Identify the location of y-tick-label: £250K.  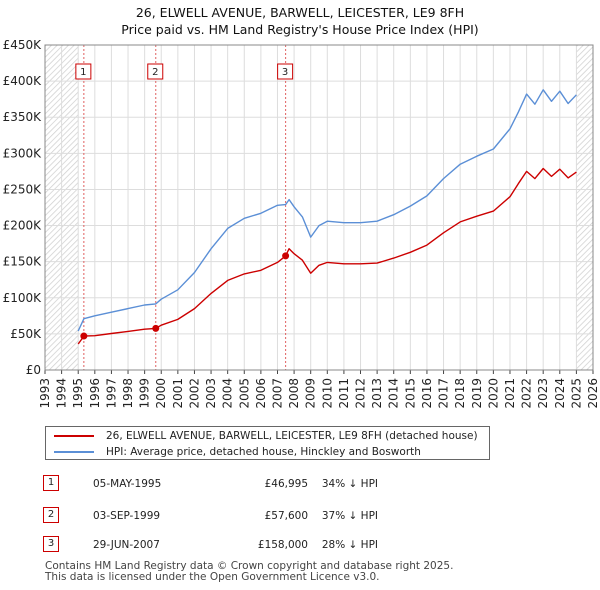
(23, 189).